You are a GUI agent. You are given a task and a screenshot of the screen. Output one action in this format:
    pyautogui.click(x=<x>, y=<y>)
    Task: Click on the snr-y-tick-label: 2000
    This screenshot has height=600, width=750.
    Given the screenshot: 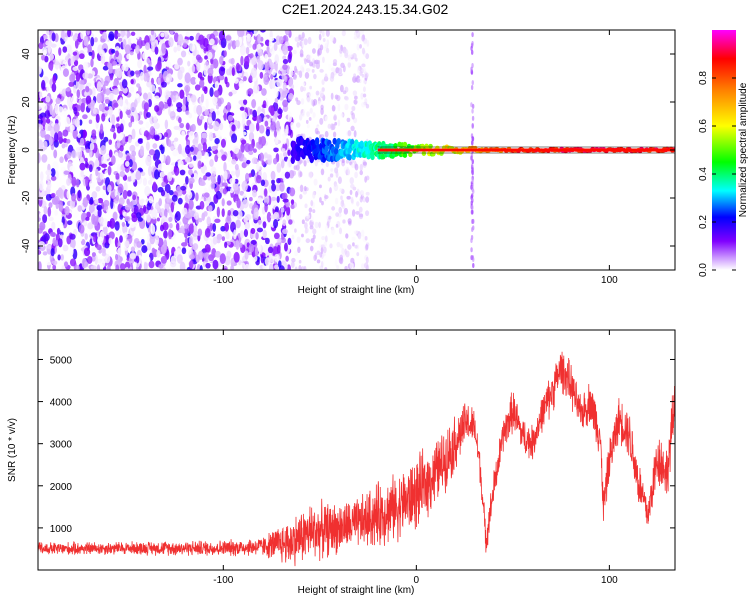 What is the action you would take?
    pyautogui.click(x=61, y=487)
    